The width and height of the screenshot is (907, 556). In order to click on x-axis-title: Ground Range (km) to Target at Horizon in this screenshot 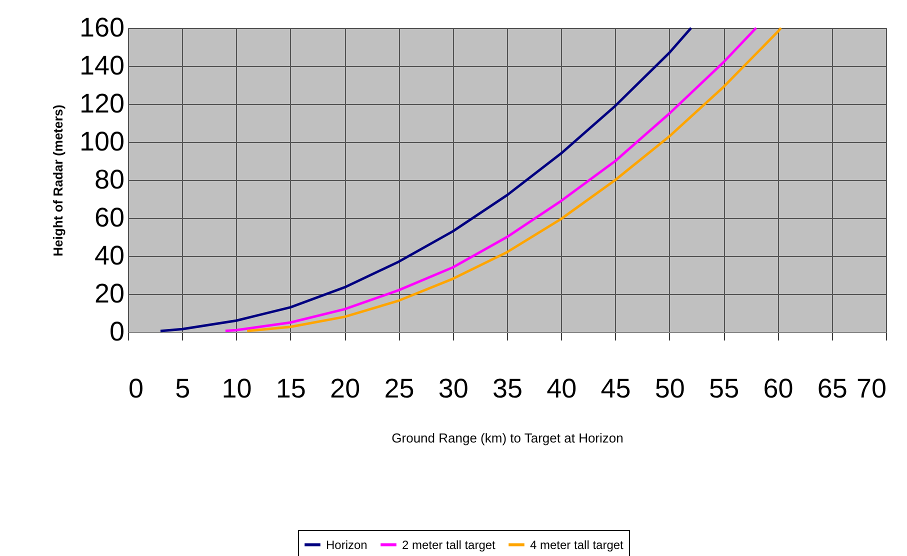, I will do `click(508, 438)`.